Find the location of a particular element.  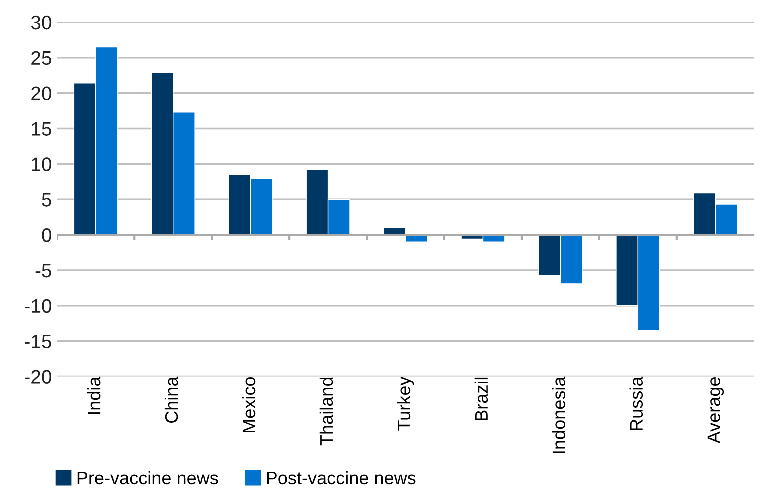

x-tick-label: Thailand is located at coordinates (327, 412).